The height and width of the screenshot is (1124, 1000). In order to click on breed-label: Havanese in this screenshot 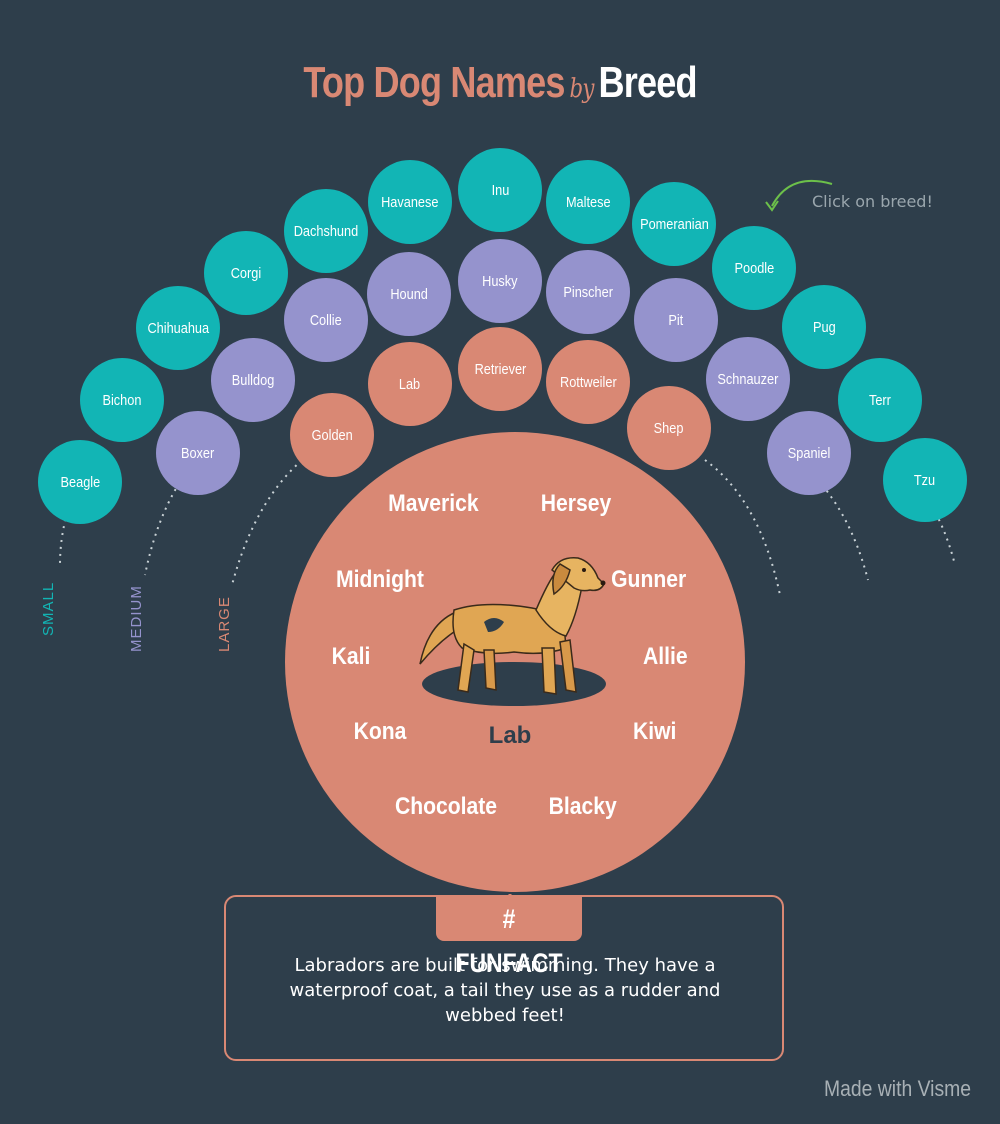, I will do `click(410, 202)`.